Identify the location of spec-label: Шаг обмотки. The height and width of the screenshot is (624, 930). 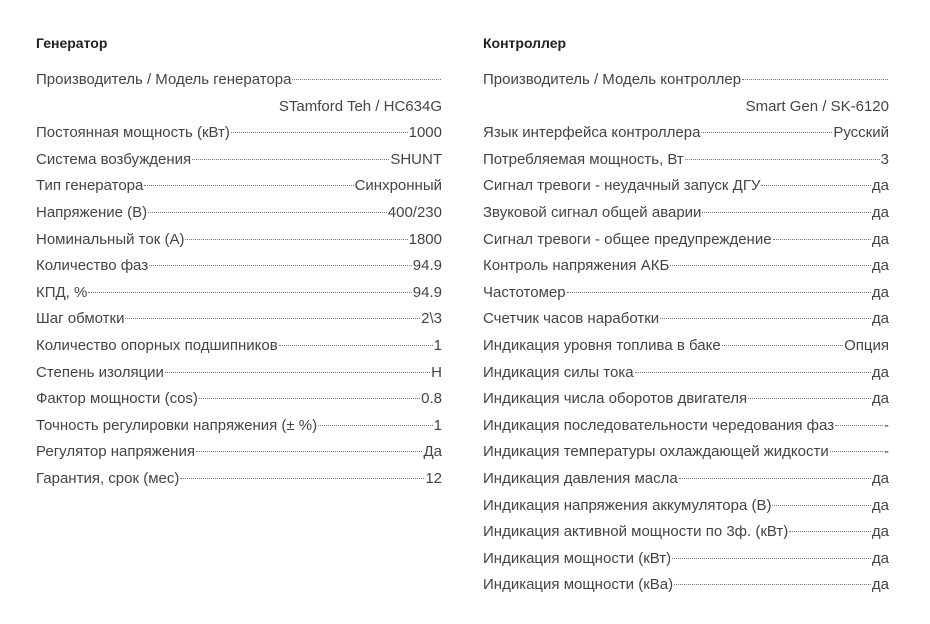
(80, 319).